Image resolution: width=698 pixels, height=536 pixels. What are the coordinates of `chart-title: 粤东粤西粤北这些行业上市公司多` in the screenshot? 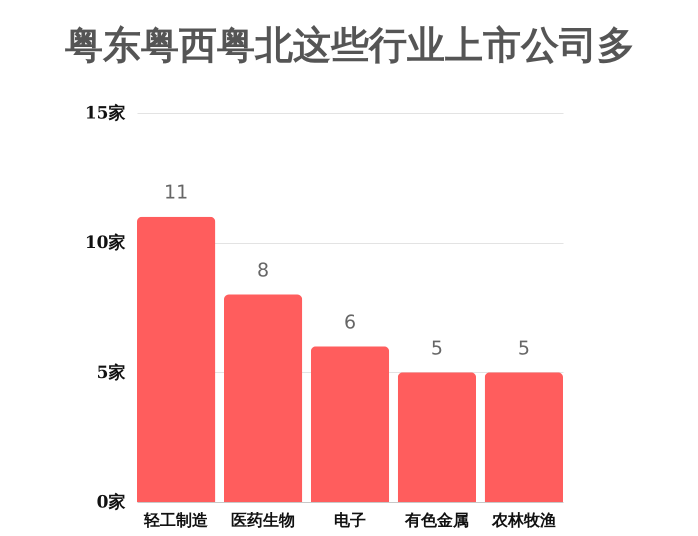 It's located at (350, 44).